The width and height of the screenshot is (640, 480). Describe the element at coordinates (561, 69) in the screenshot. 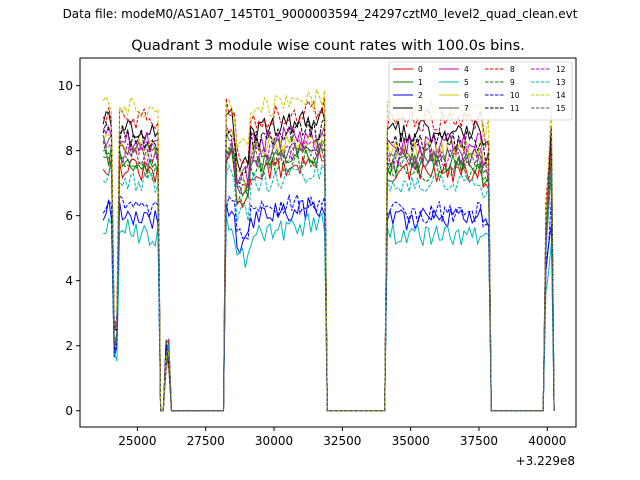

I see `legend-label-12: 12` at that location.